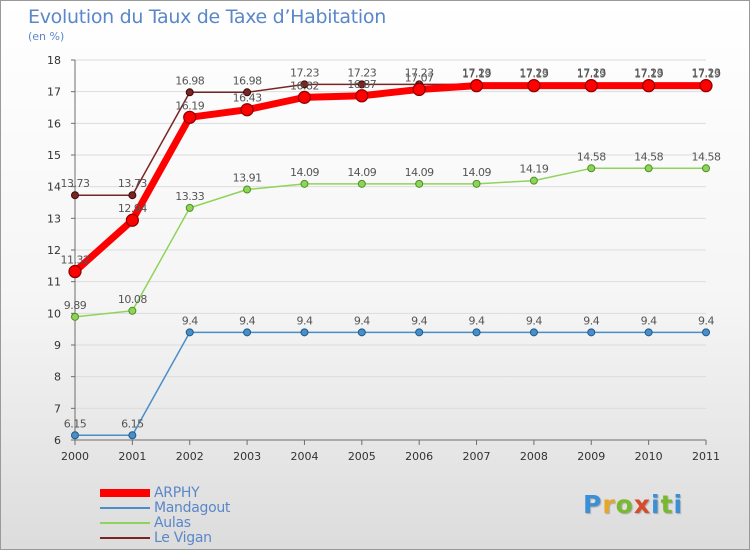 This screenshot has height=550, width=750. Describe the element at coordinates (190, 456) in the screenshot. I see `x-tick-label: 2002` at that location.